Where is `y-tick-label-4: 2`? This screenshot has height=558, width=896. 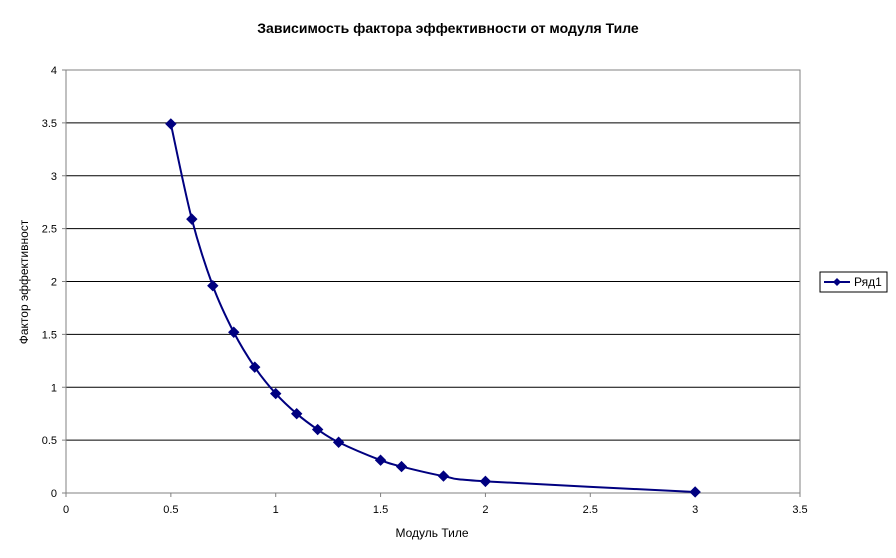
y-tick-label-4: 2 is located at coordinates (54, 283).